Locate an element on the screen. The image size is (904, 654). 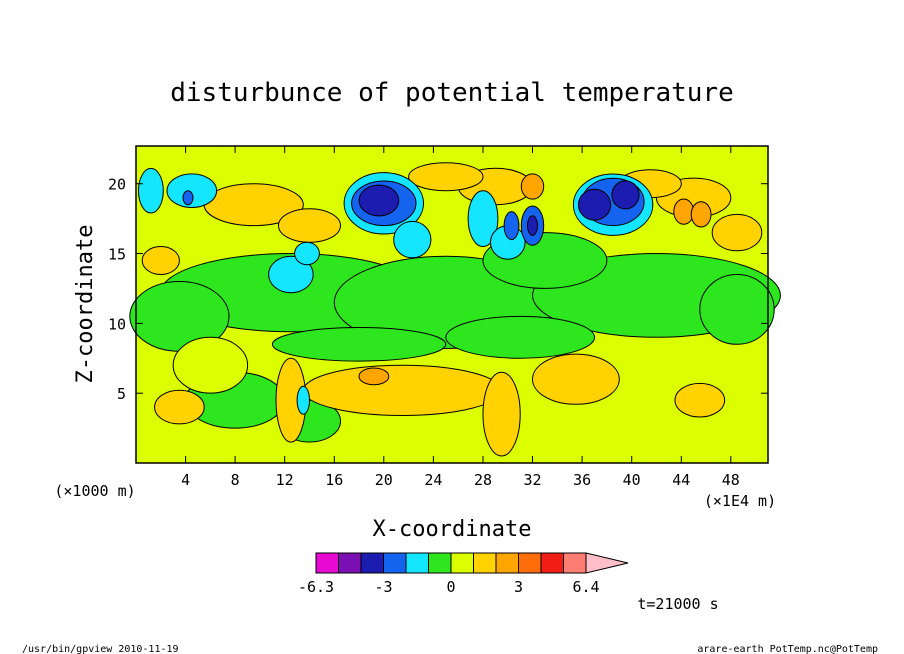
x-tick-label-48: 48 is located at coordinates (731, 480).